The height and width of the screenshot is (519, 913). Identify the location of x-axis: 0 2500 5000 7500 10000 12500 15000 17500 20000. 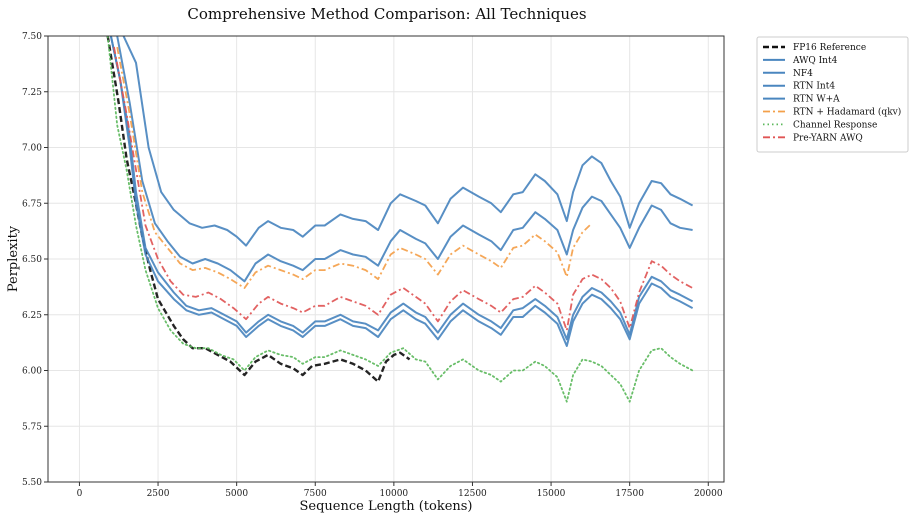
(400, 490).